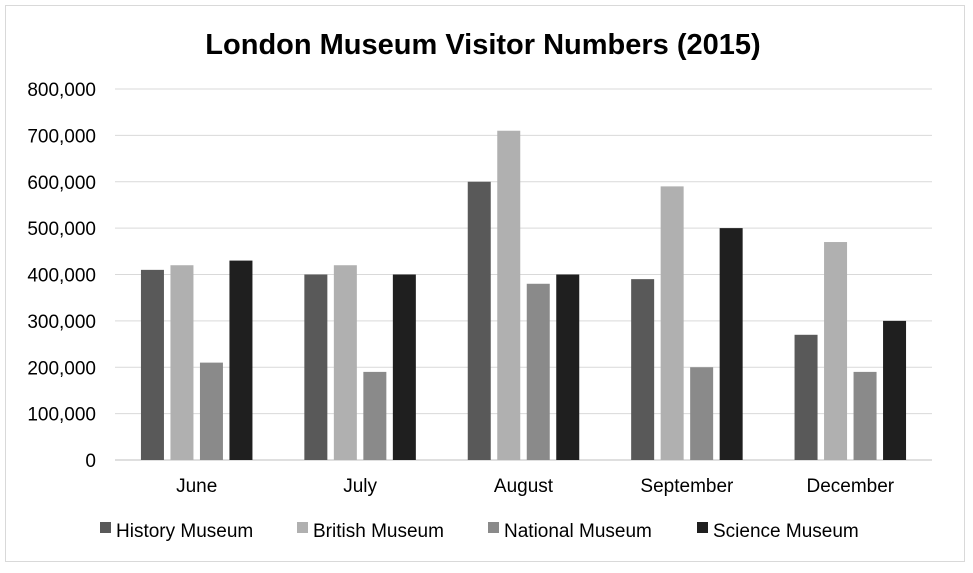 This screenshot has height=573, width=973. Describe the element at coordinates (687, 486) in the screenshot. I see `x-tick-label: September` at that location.